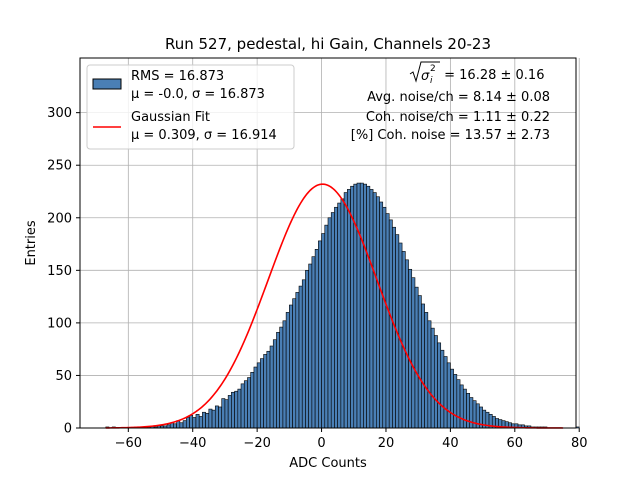 Image resolution: width=640 pixels, height=480 pixels. I want to click on x-tick-label: 60, so click(515, 443).